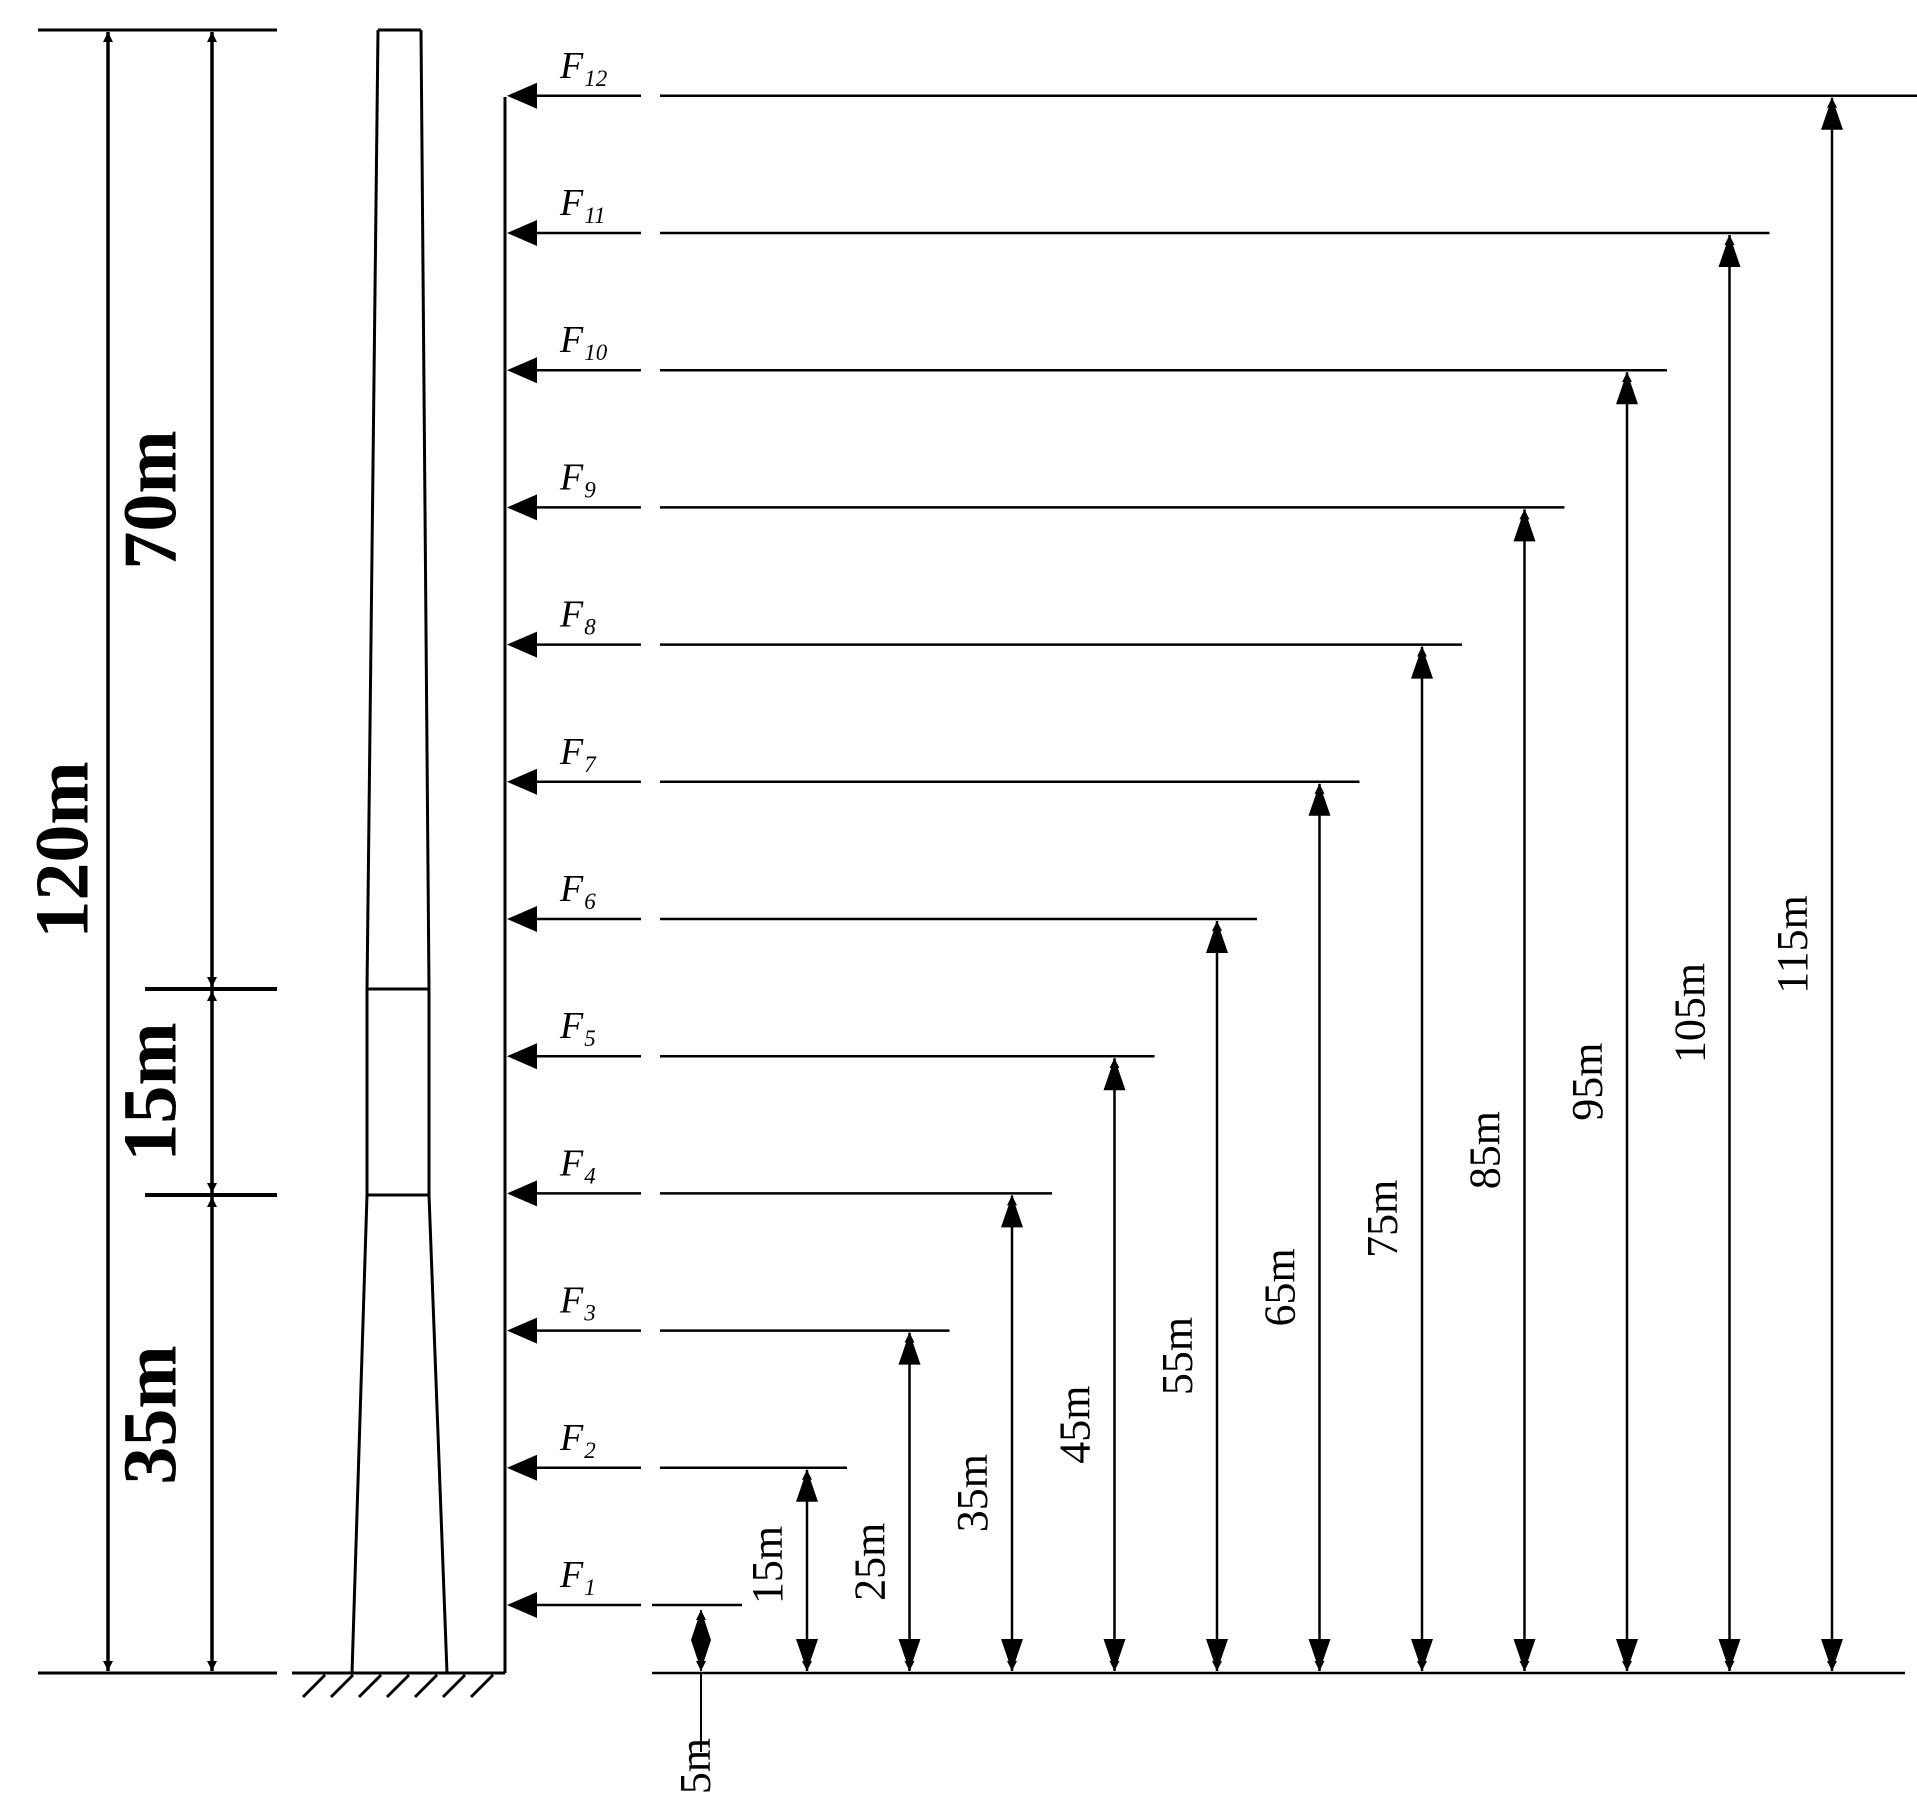 The image size is (1917, 1811). I want to click on force-arrow: F1, so click(574, 1586).